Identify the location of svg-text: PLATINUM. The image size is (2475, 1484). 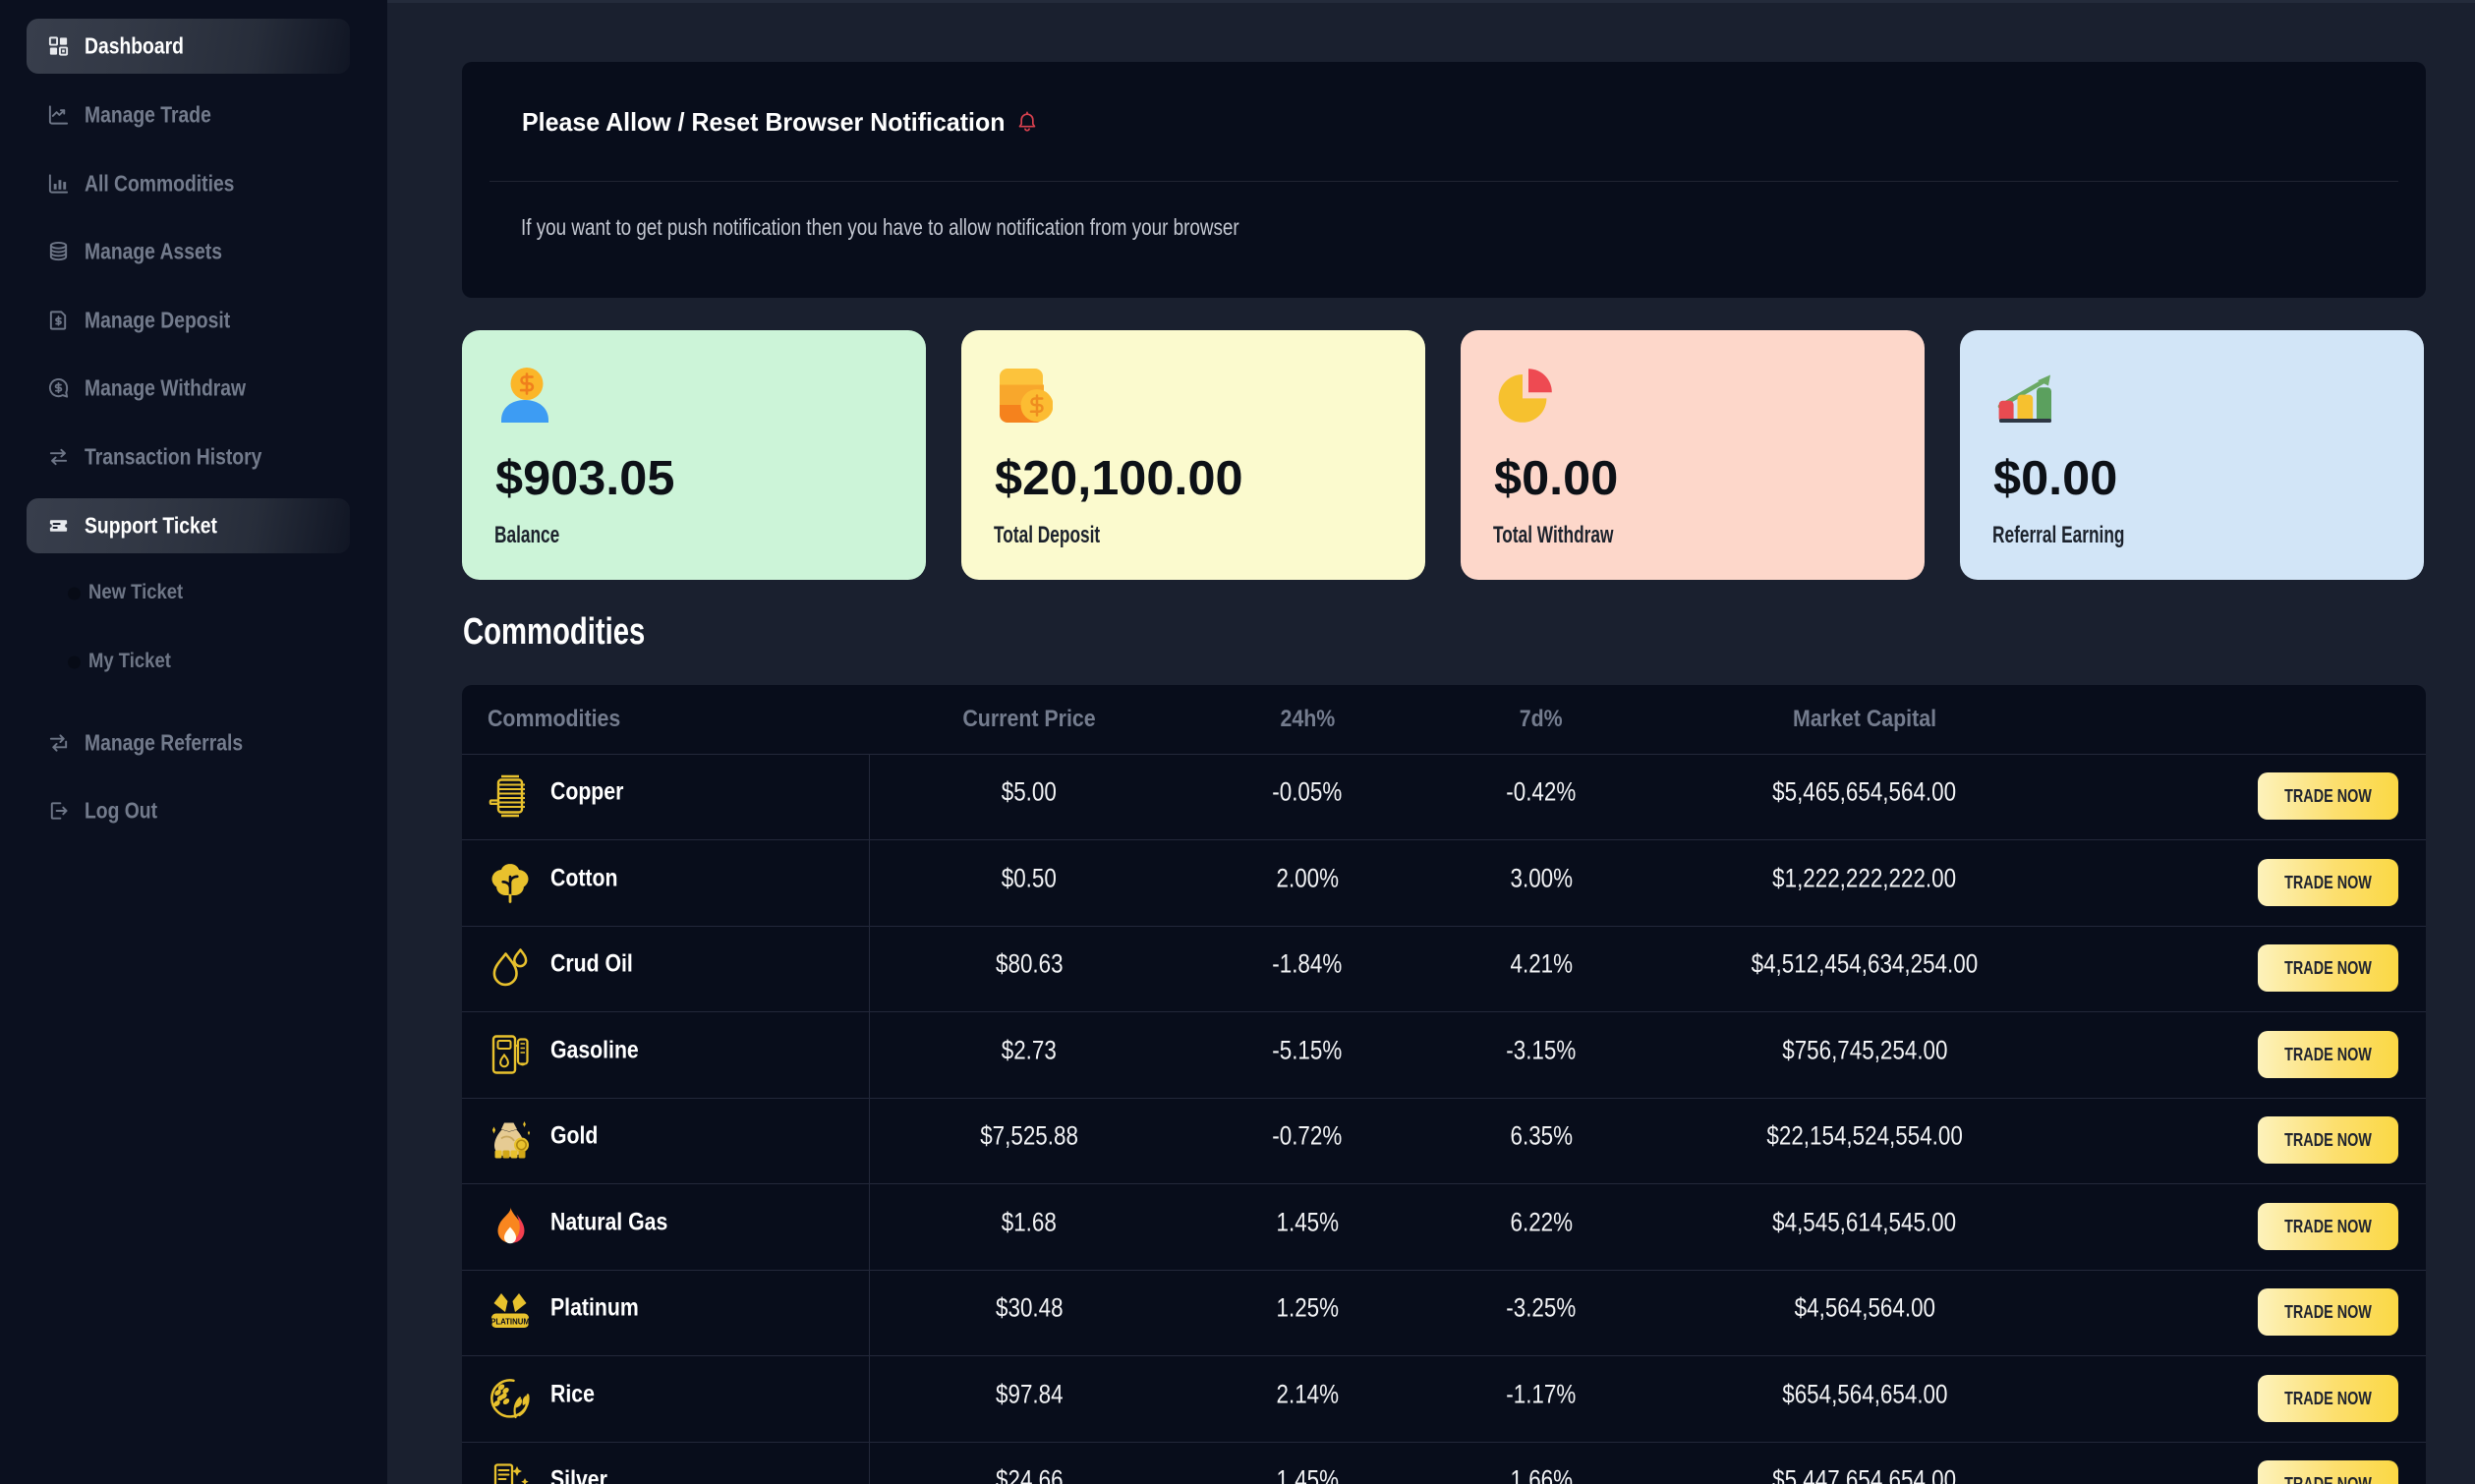
(510, 1322).